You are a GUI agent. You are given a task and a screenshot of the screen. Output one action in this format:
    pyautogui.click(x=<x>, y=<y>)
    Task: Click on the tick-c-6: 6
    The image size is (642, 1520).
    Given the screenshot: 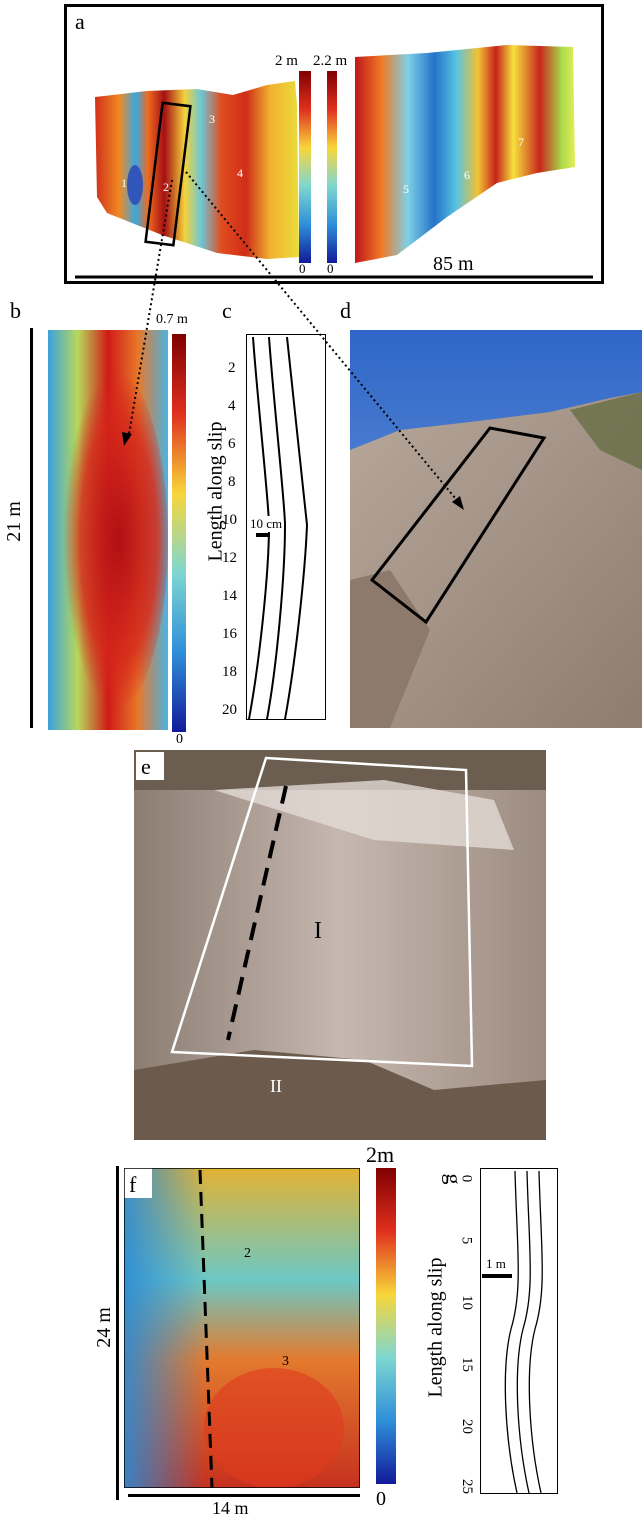 What is the action you would take?
    pyautogui.click(x=232, y=444)
    